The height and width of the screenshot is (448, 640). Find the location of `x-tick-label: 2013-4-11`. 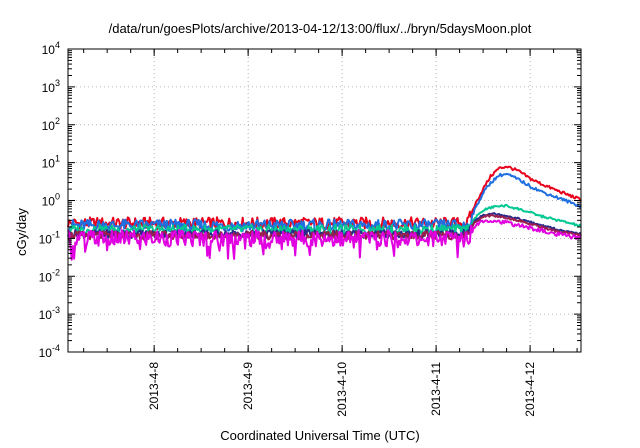

x-tick-label: 2013-4-11 is located at coordinates (436, 389).